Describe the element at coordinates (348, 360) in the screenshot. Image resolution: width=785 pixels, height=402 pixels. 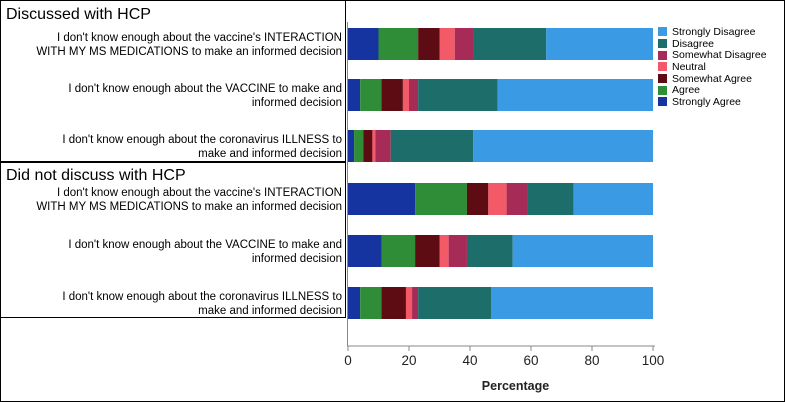
I see `x-tick-label: 0` at that location.